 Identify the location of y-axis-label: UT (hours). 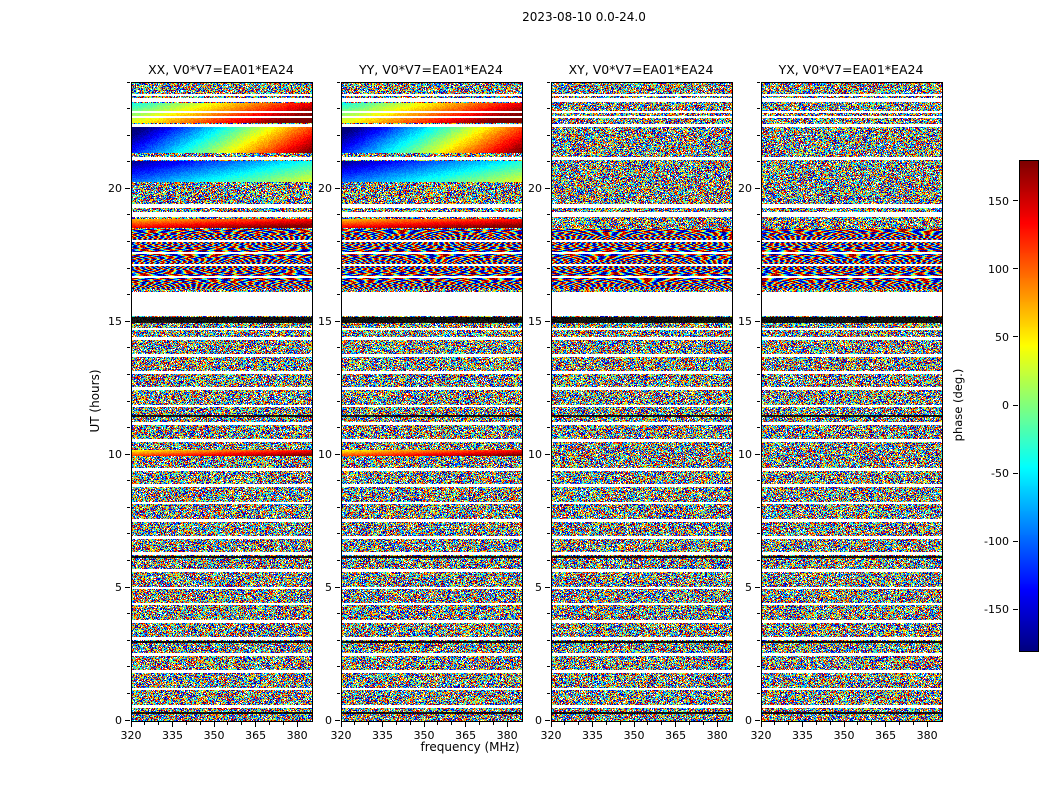
(95, 401).